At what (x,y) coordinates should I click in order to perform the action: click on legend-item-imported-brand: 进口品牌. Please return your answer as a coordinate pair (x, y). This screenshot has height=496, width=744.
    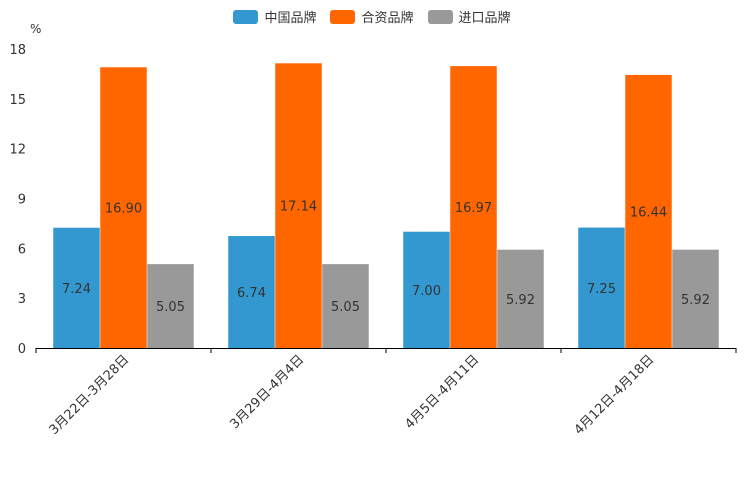
    Looking at the image, I should click on (469, 16).